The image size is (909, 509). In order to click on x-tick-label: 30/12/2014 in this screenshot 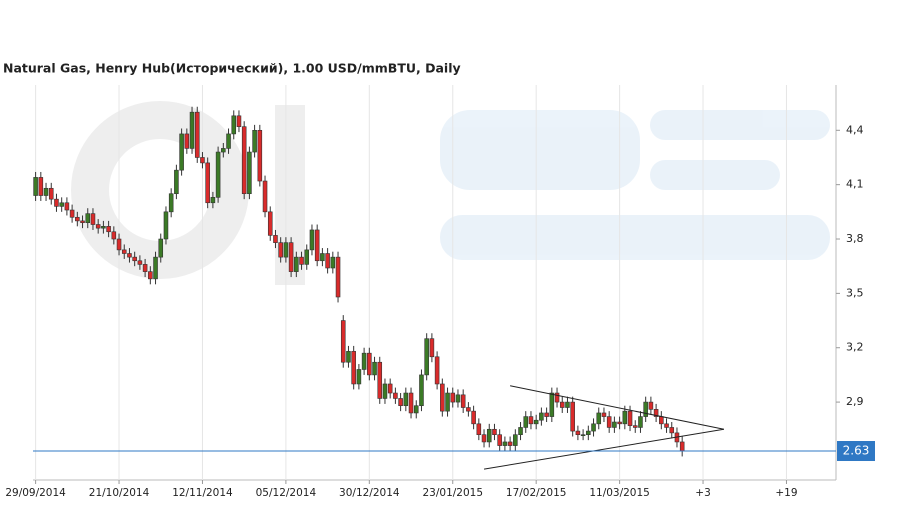, I will do `click(369, 493)`.